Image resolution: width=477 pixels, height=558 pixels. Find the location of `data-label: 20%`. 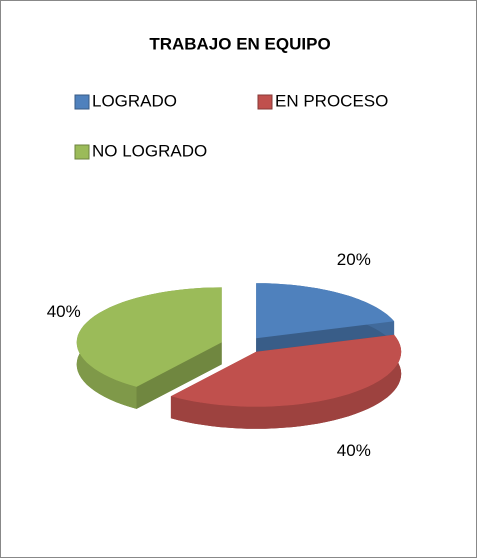

data-label: 20% is located at coordinates (354, 259).